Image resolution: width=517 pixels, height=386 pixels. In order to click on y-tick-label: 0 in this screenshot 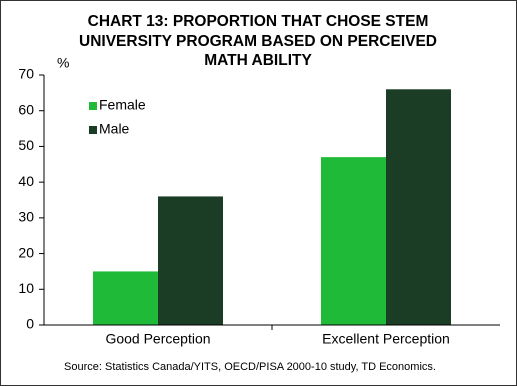, I will do `click(30, 324)`.